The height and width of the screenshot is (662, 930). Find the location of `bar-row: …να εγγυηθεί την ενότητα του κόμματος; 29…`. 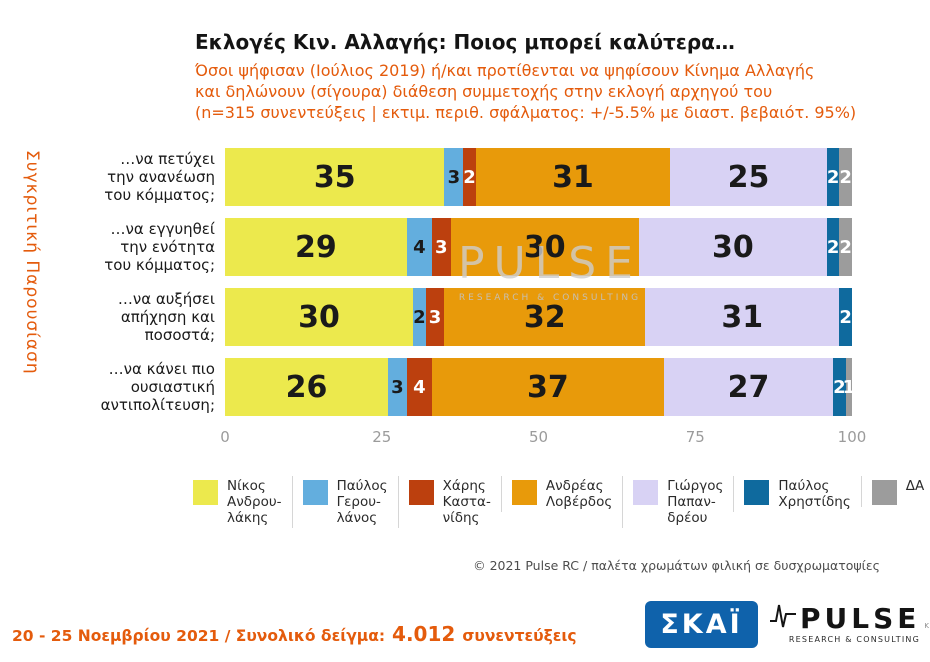

bar-row: …να εγγυηθεί την ενότητα του κόμματος; 29… is located at coordinates (426, 247).